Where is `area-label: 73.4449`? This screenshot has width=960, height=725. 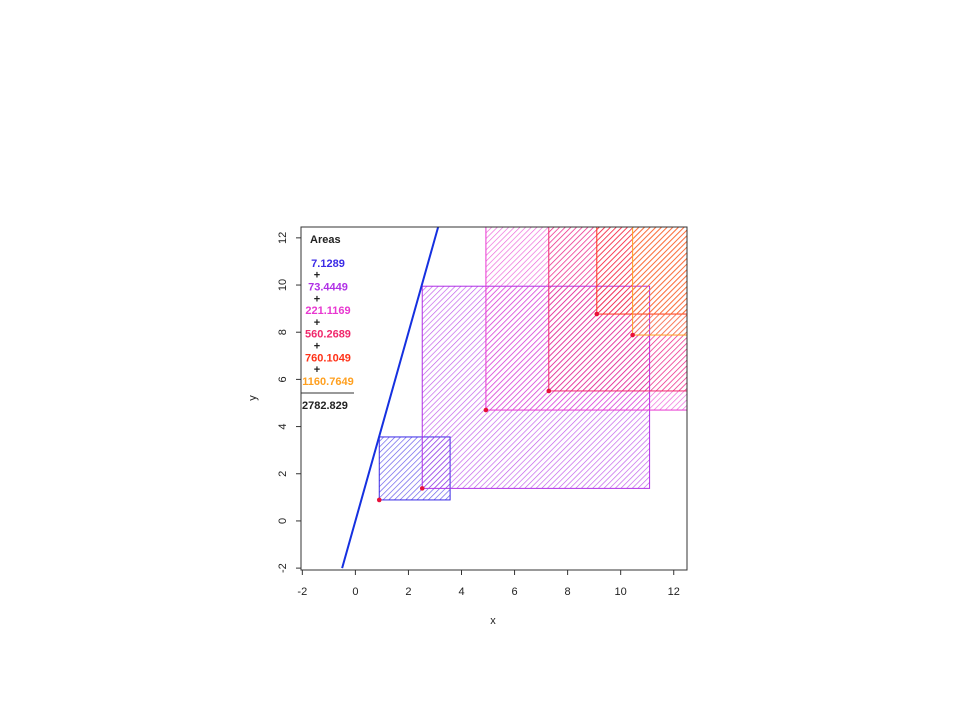 area-label: 73.4449 is located at coordinates (328, 288).